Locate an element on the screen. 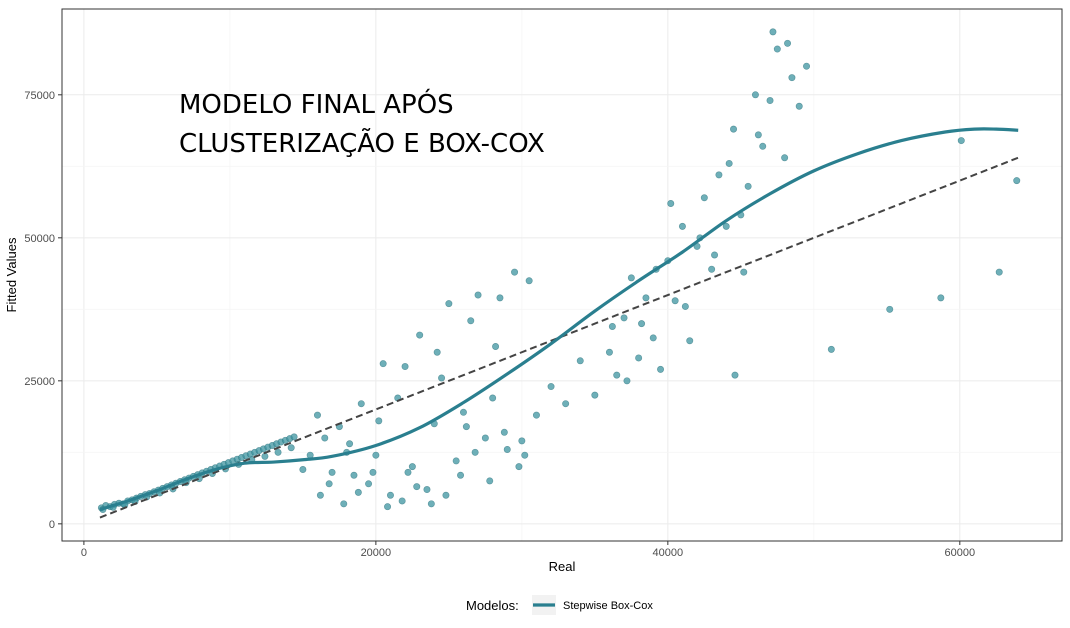 The image size is (1070, 628). y-axis-title: Fitted Values is located at coordinates (11, 274).